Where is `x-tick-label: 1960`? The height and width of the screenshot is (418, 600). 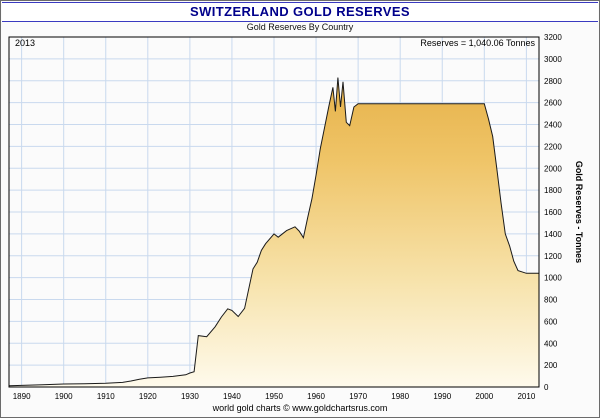
x-tick-label: 1960 is located at coordinates (316, 396).